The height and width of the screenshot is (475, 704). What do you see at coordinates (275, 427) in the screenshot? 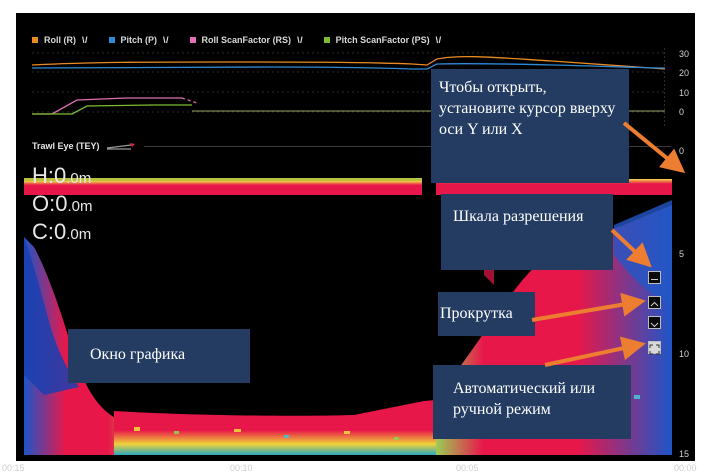
I see `echo-bottom` at bounding box center [275, 427].